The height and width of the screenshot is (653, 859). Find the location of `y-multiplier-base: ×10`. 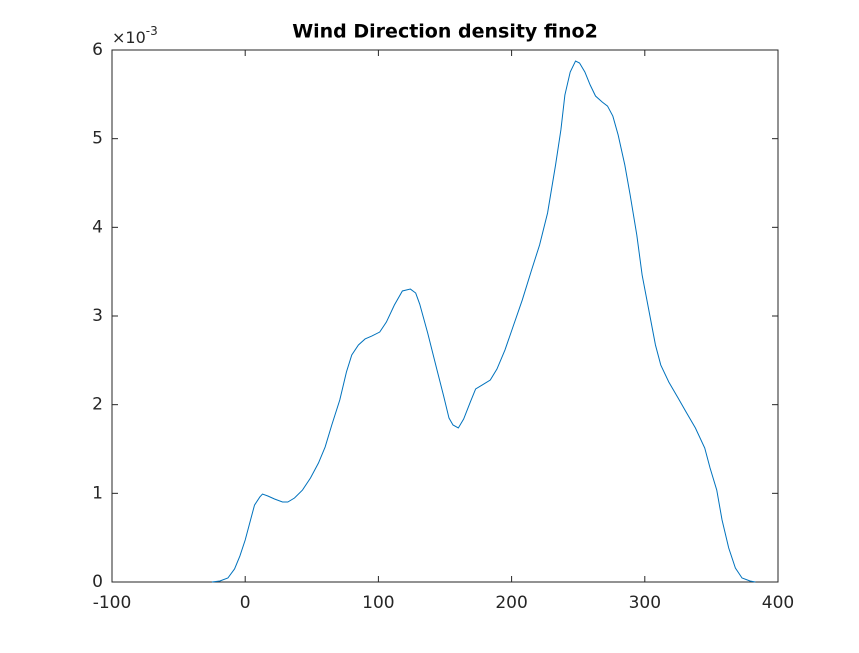

y-multiplier-base: ×10 is located at coordinates (129, 37).